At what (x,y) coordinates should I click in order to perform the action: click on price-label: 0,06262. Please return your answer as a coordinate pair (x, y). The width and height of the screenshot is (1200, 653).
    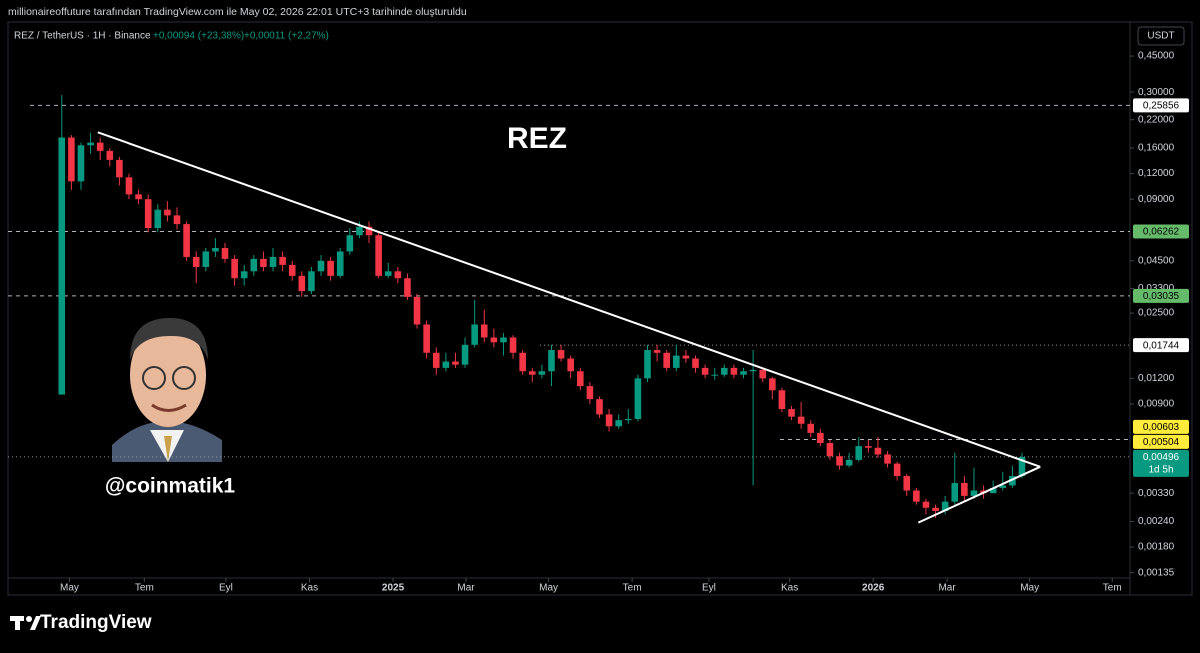
    Looking at the image, I should click on (1161, 232).